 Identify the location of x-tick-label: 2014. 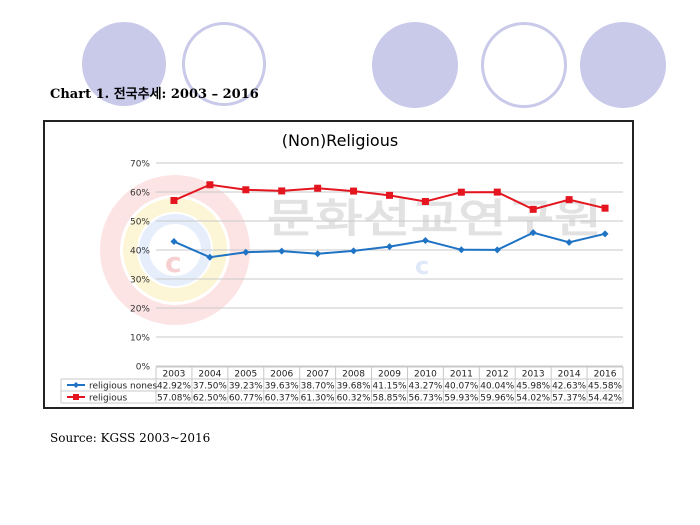
(569, 375).